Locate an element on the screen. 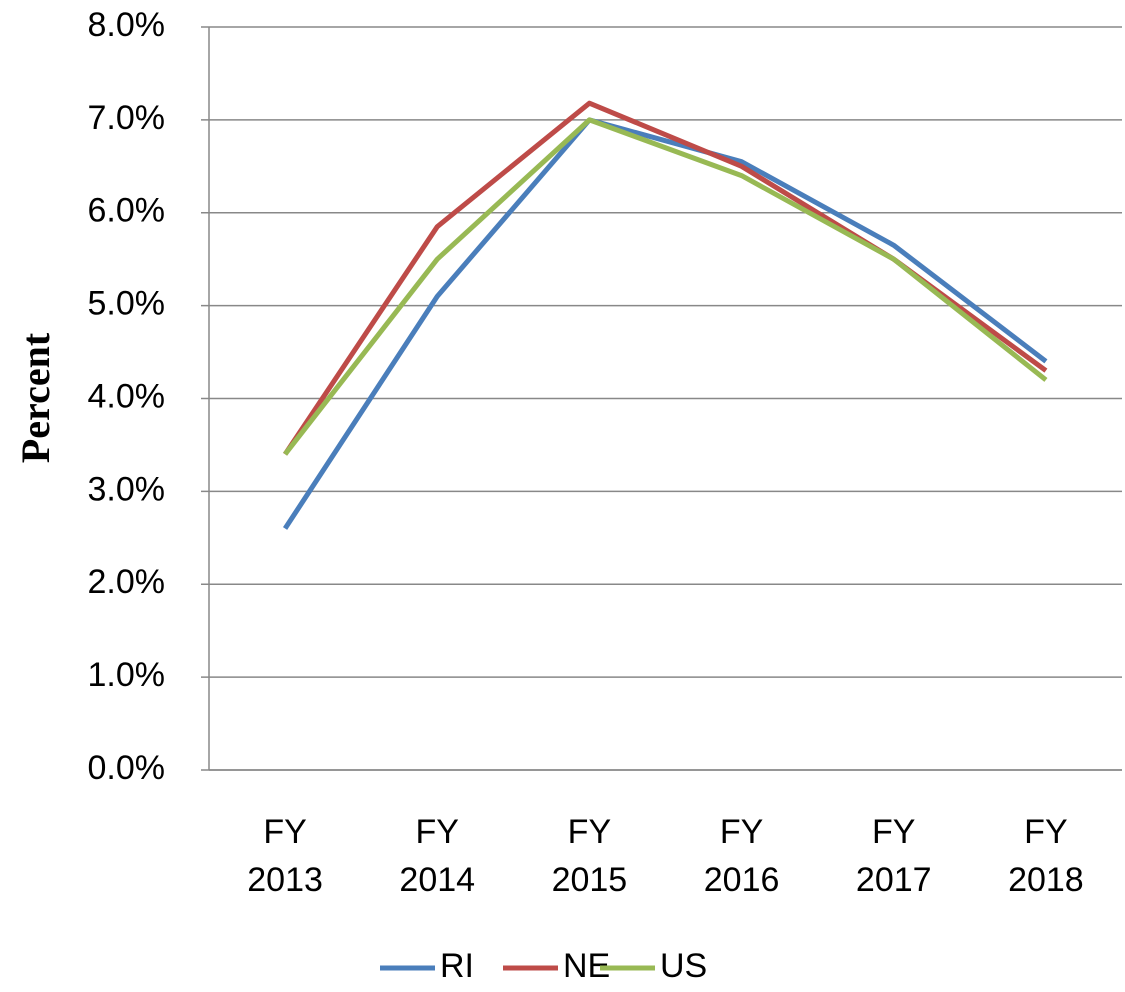 The width and height of the screenshot is (1125, 992). x-tick-label: FY 2013 is located at coordinates (285, 856).